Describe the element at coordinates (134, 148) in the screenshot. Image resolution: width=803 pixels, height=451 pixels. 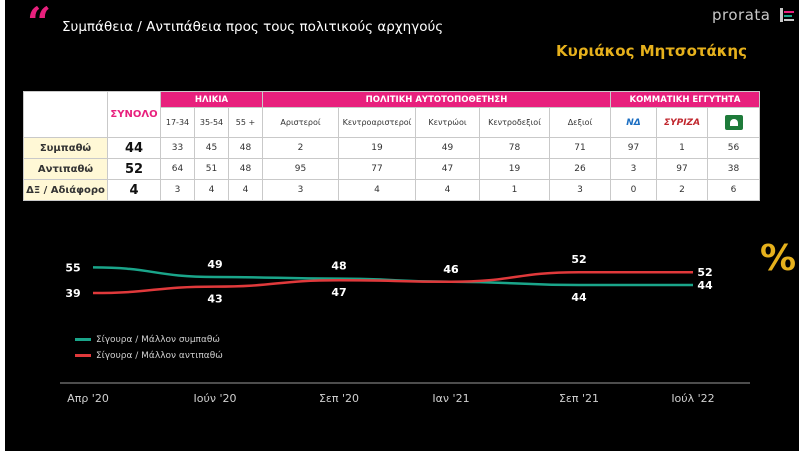
I see `total-cell: 44` at that location.